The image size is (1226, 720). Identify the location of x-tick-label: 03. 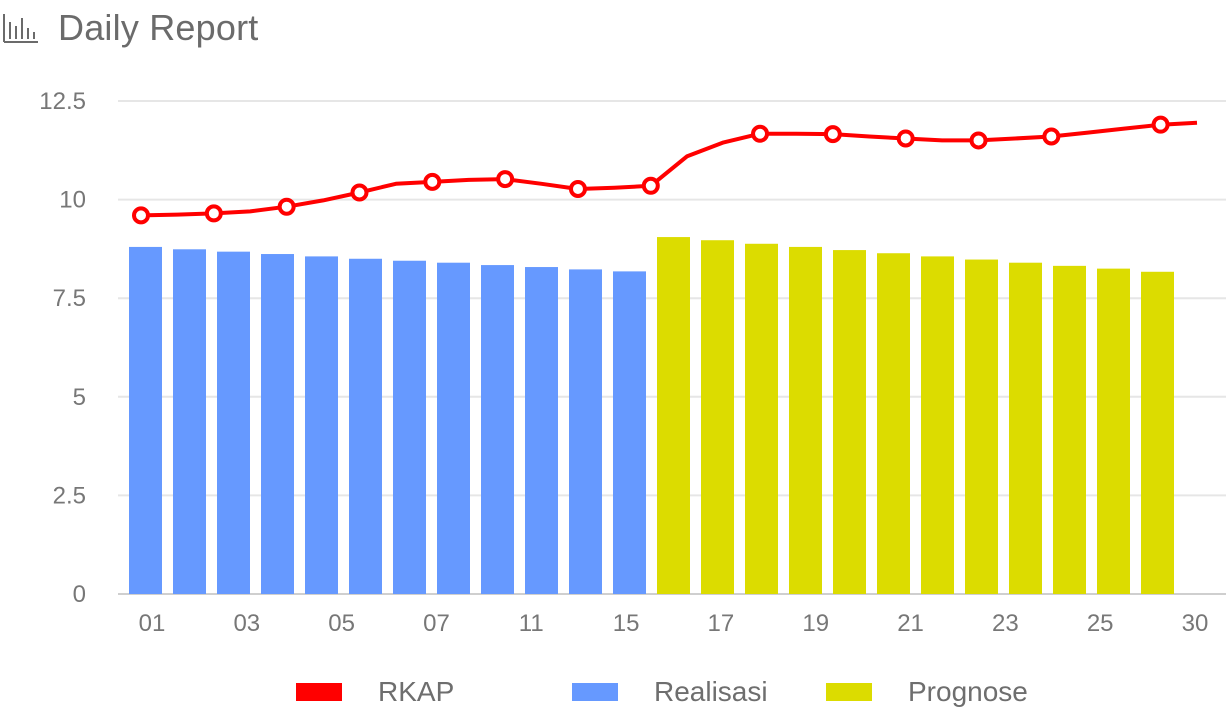
(246, 623).